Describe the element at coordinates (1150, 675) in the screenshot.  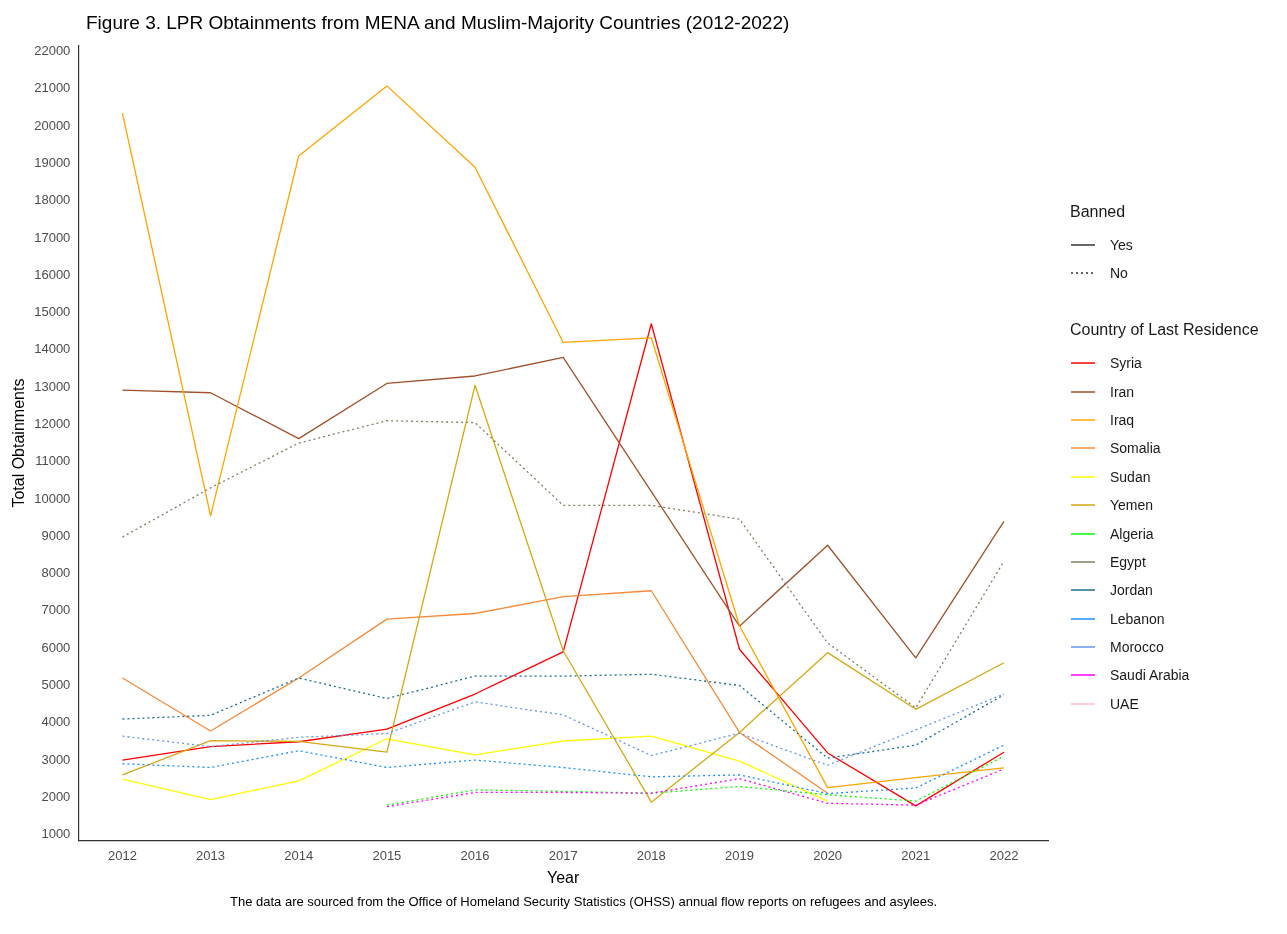
I see `legend-label: Saudi Arabia` at that location.